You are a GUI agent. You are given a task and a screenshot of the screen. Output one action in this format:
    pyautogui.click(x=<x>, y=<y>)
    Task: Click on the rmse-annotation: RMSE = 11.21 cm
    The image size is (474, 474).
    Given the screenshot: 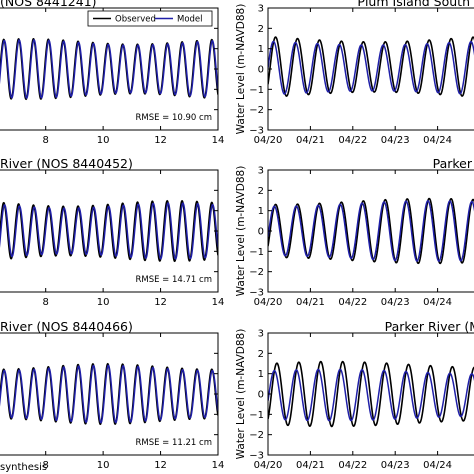 What is the action you would take?
    pyautogui.click(x=173, y=443)
    